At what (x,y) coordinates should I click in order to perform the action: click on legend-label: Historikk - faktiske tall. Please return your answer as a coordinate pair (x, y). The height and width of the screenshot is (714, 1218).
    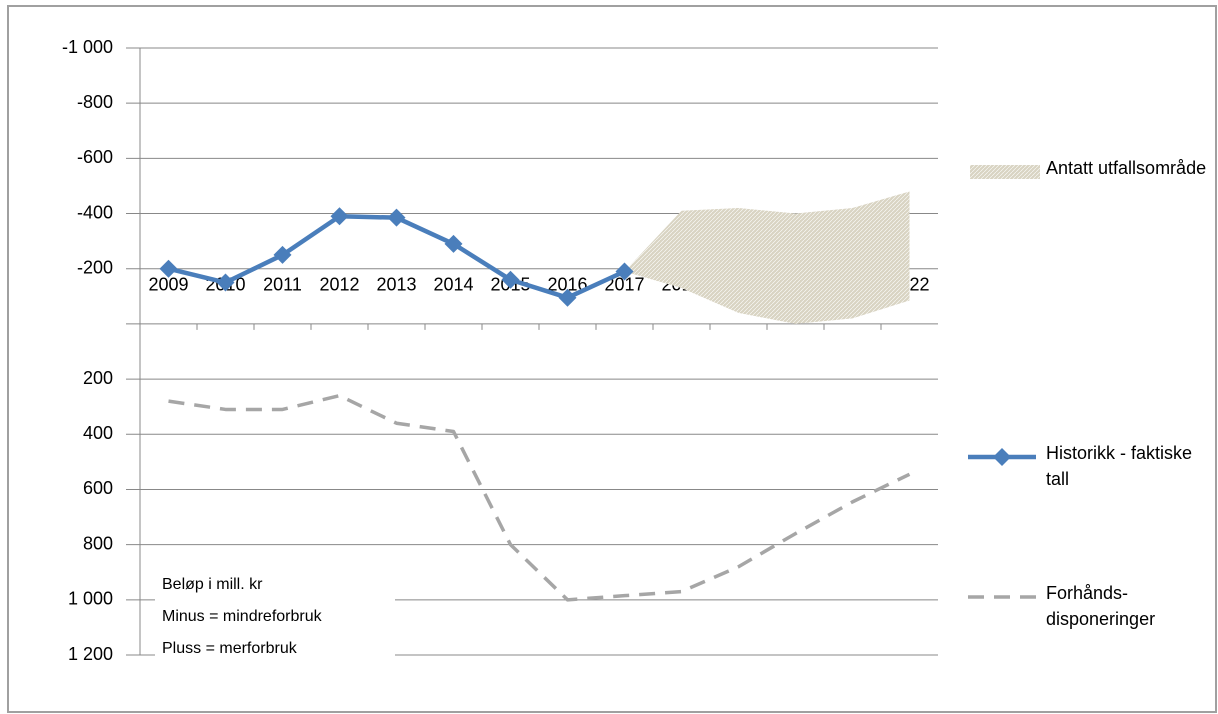
    Looking at the image, I should click on (1119, 466).